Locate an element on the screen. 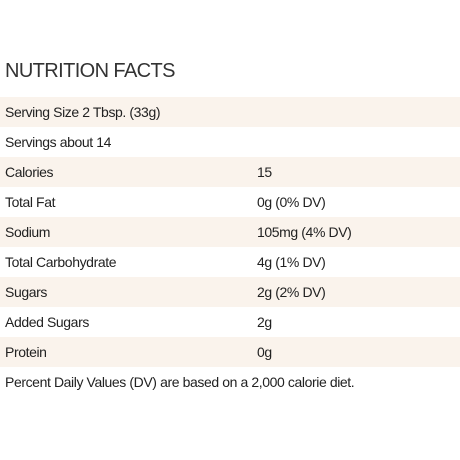  nutrient-value: 0g (0% DV) is located at coordinates (291, 202).